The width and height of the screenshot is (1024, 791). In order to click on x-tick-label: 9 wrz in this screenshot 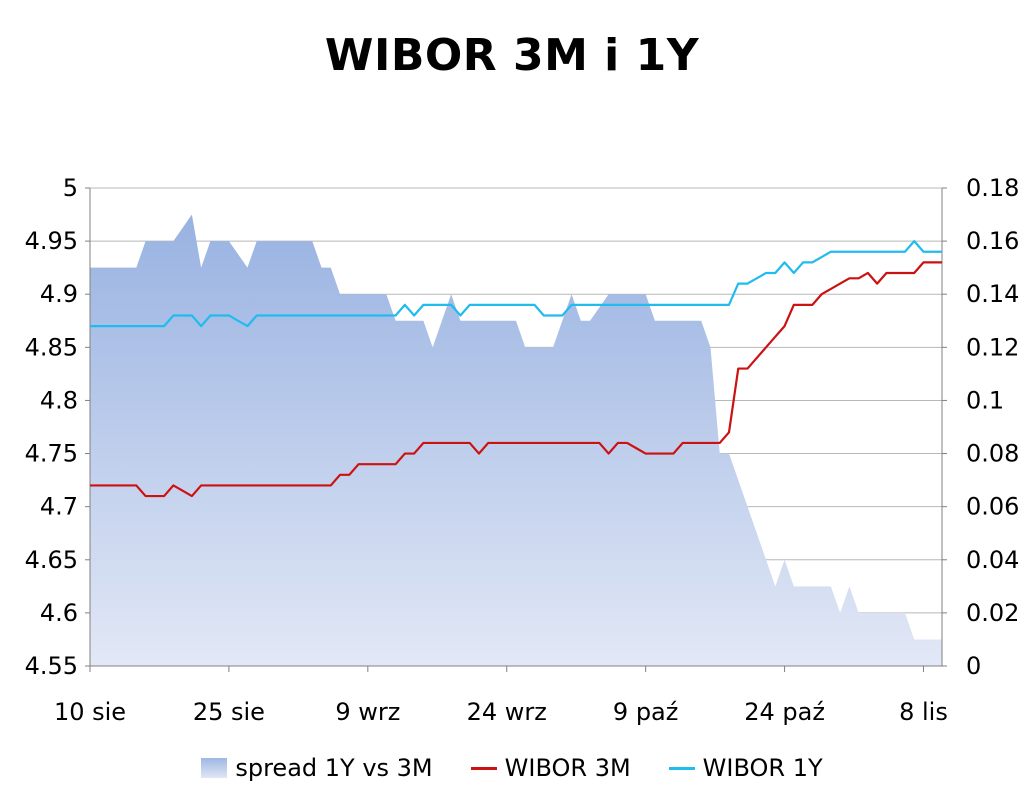, I will do `click(367, 712)`.